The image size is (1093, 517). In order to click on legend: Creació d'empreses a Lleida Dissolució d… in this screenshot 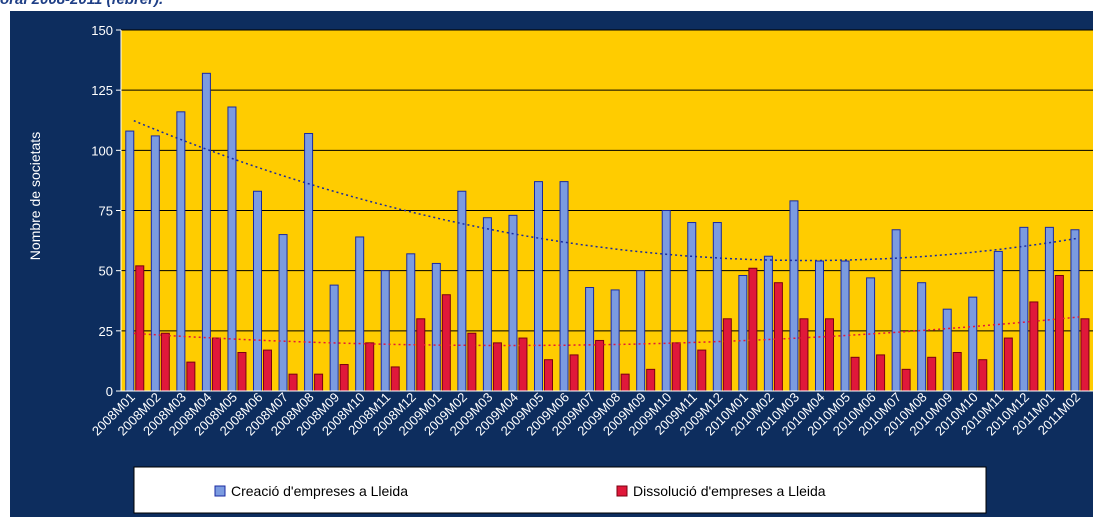, I will do `click(560, 490)`.